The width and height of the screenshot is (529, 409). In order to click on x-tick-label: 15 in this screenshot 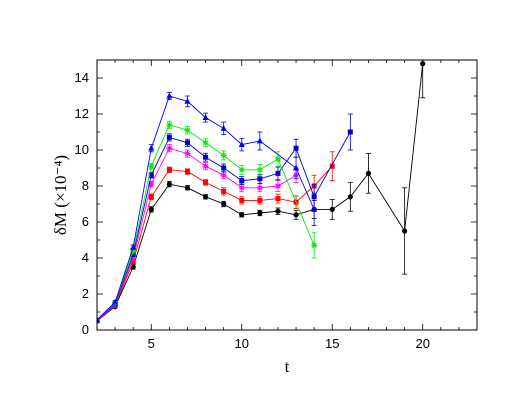, I will do `click(332, 343)`.